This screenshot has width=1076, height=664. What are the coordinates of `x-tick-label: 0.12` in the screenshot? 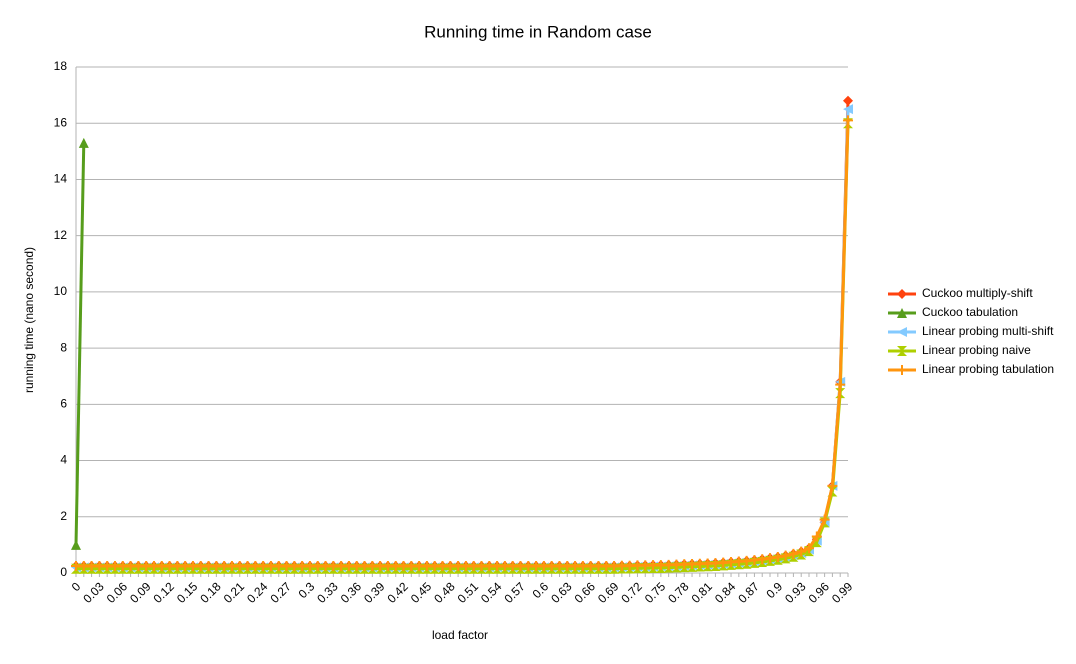 It's located at (164, 592).